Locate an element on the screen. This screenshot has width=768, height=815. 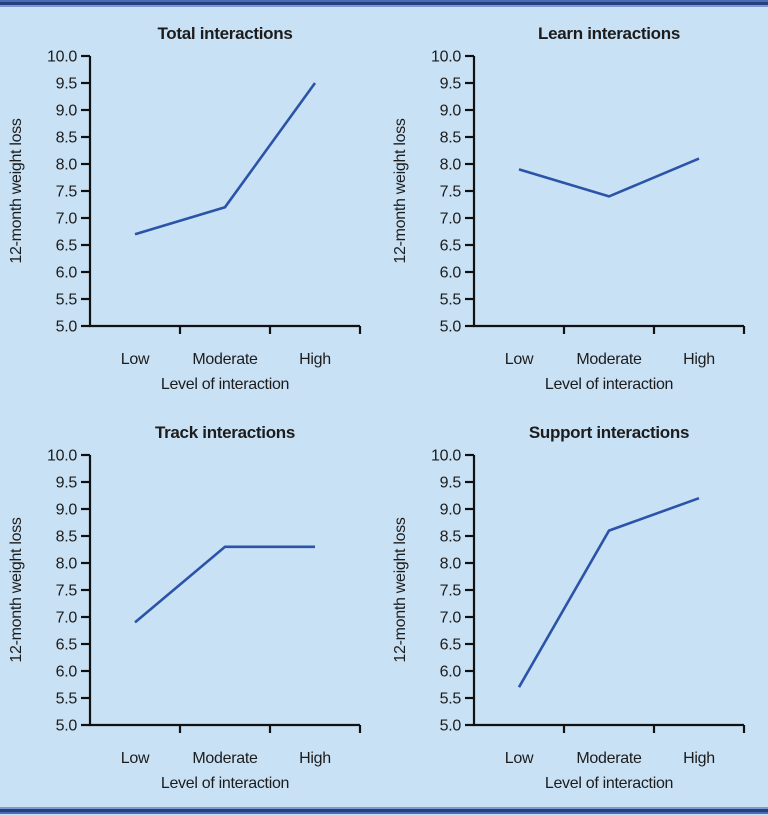
top-border-band is located at coordinates (384, 3).